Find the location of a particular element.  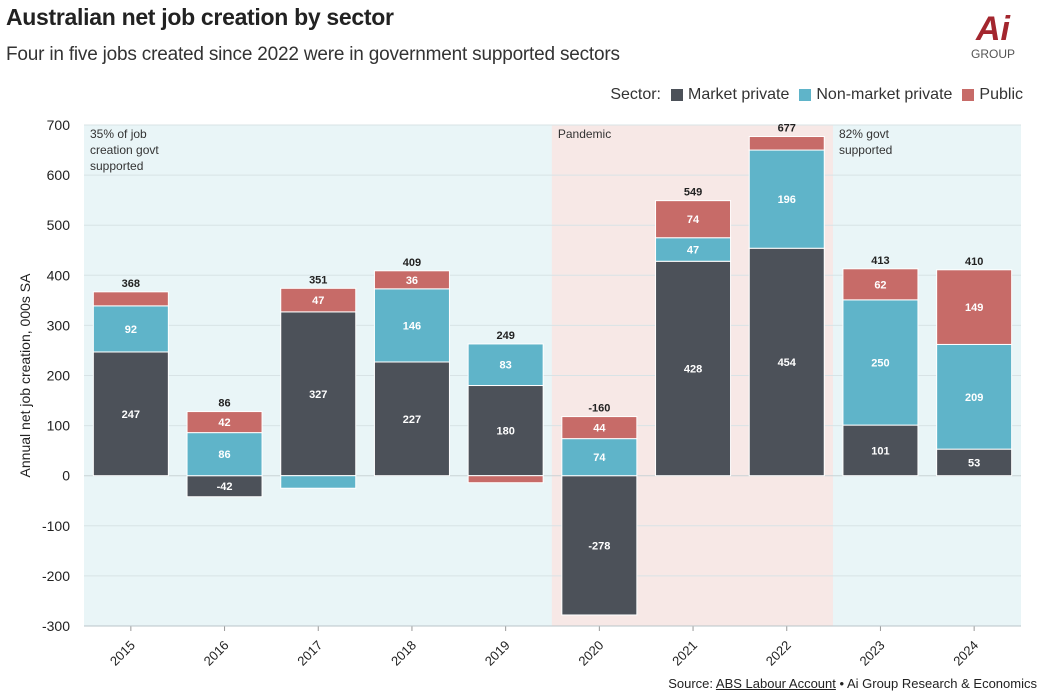

bar-total-label: -160 is located at coordinates (599, 409).